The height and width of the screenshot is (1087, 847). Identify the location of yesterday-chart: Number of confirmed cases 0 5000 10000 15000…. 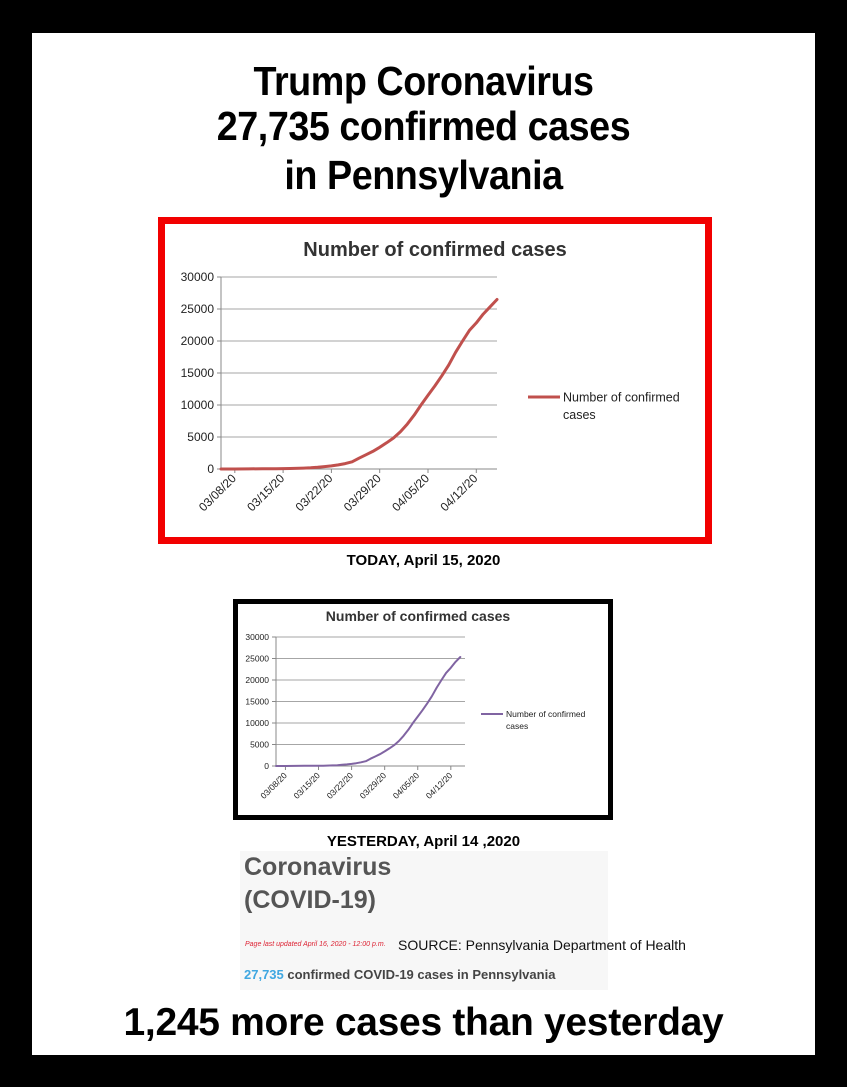
(415, 704).